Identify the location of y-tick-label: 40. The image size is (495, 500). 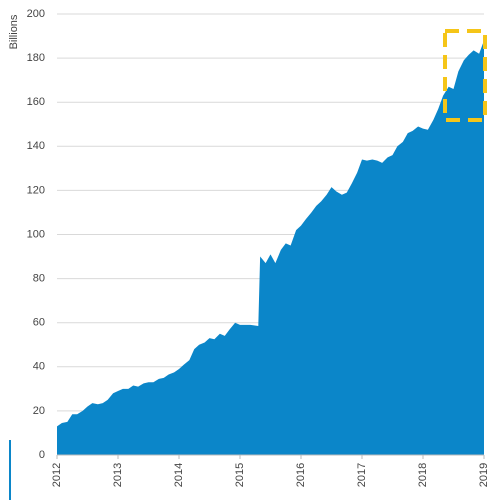
(39, 367).